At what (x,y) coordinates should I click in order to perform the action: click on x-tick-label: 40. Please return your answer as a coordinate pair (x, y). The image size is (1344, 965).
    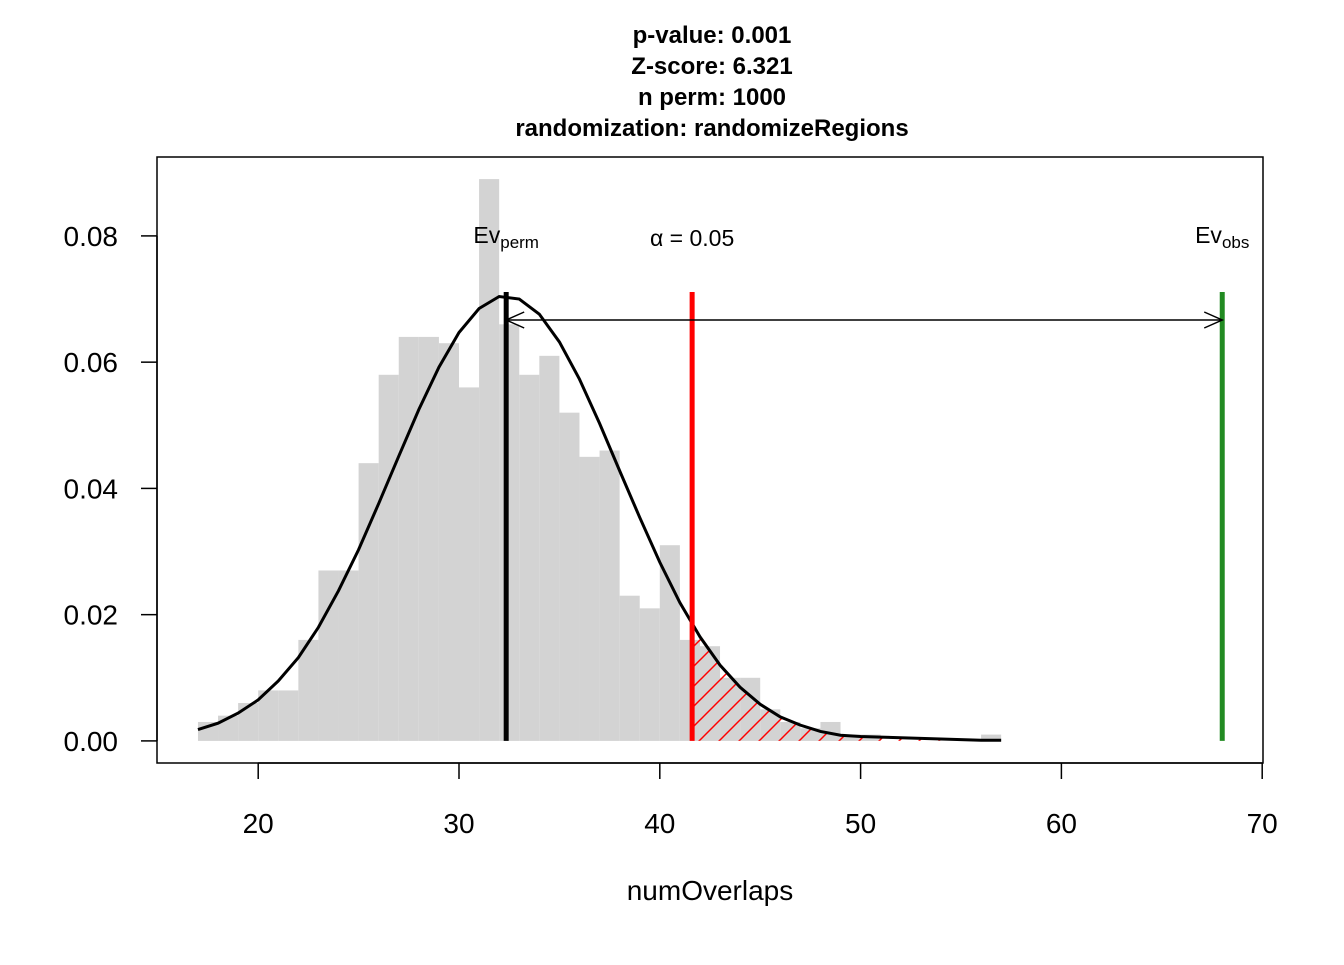
    Looking at the image, I should click on (659, 823).